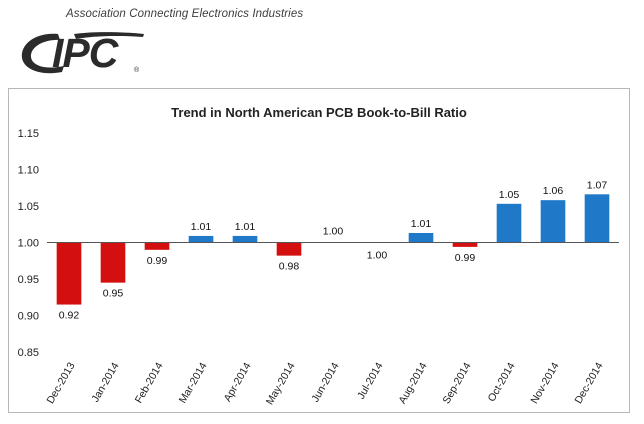 This screenshot has width=644, height=424. Describe the element at coordinates (509, 195) in the screenshot. I see `data-label: 1.05` at that location.